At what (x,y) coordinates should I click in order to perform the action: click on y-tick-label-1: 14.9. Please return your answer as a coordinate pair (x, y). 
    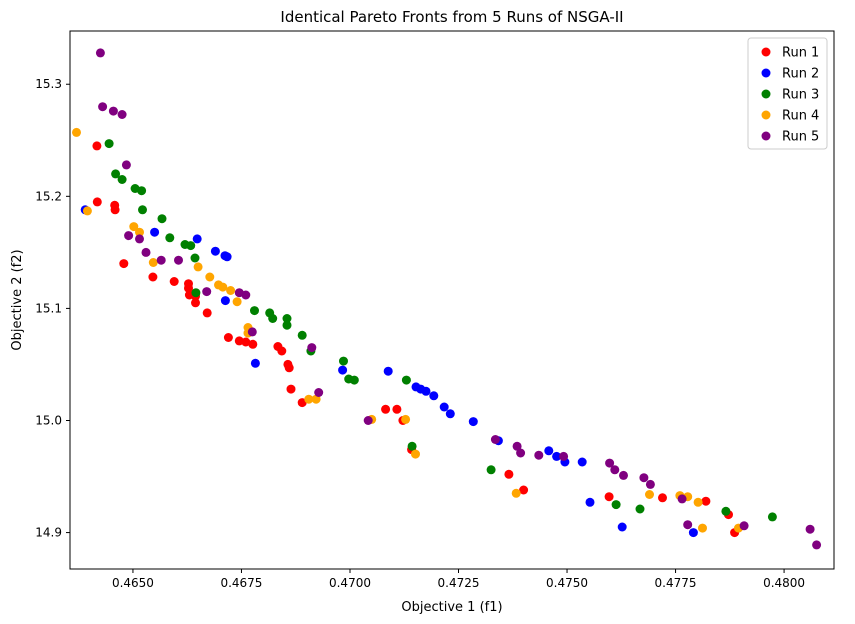
    Looking at the image, I should click on (48, 533).